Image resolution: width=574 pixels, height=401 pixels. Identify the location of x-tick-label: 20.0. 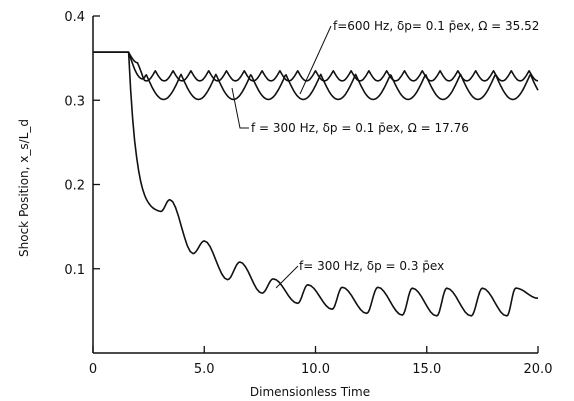
(538, 369).